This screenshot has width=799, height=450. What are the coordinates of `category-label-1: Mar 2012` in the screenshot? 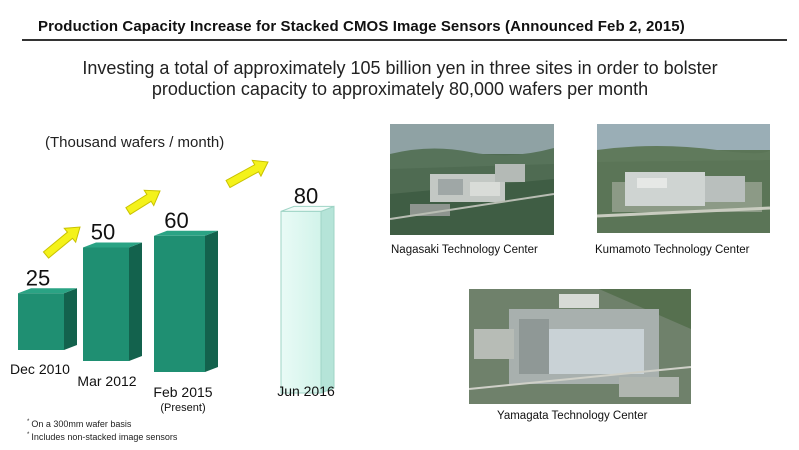 It's located at (106, 381).